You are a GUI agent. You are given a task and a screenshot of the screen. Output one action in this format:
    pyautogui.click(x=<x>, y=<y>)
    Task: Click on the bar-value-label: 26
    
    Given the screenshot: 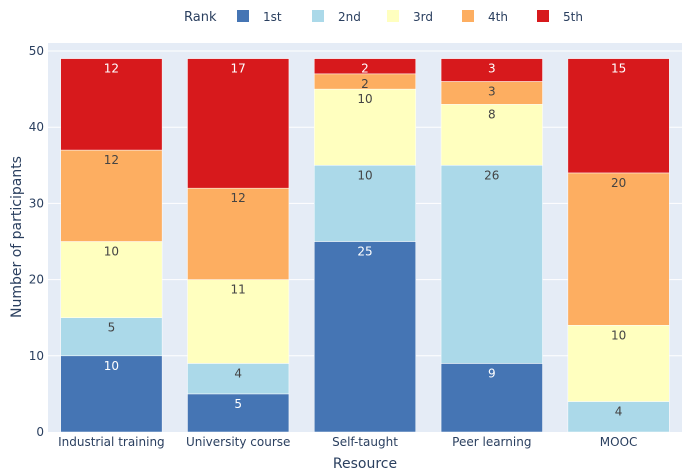 What is the action you would take?
    pyautogui.click(x=491, y=175)
    